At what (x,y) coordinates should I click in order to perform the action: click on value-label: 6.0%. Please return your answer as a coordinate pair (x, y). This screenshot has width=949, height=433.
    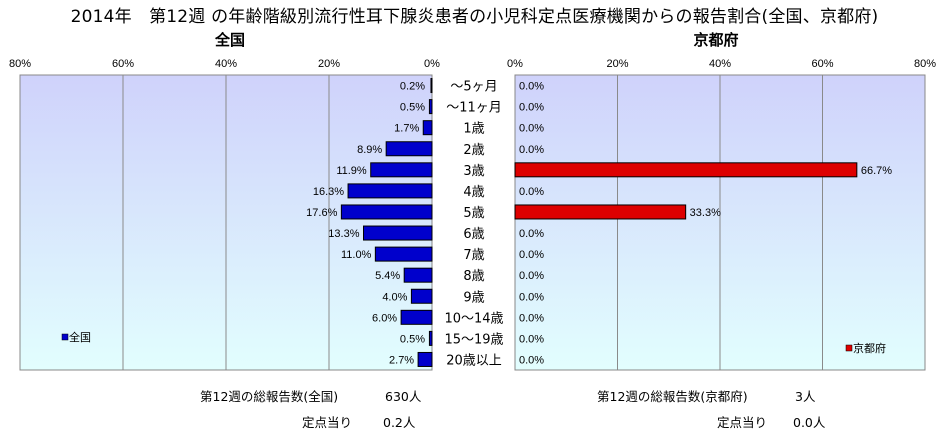
    Looking at the image, I should click on (384, 318).